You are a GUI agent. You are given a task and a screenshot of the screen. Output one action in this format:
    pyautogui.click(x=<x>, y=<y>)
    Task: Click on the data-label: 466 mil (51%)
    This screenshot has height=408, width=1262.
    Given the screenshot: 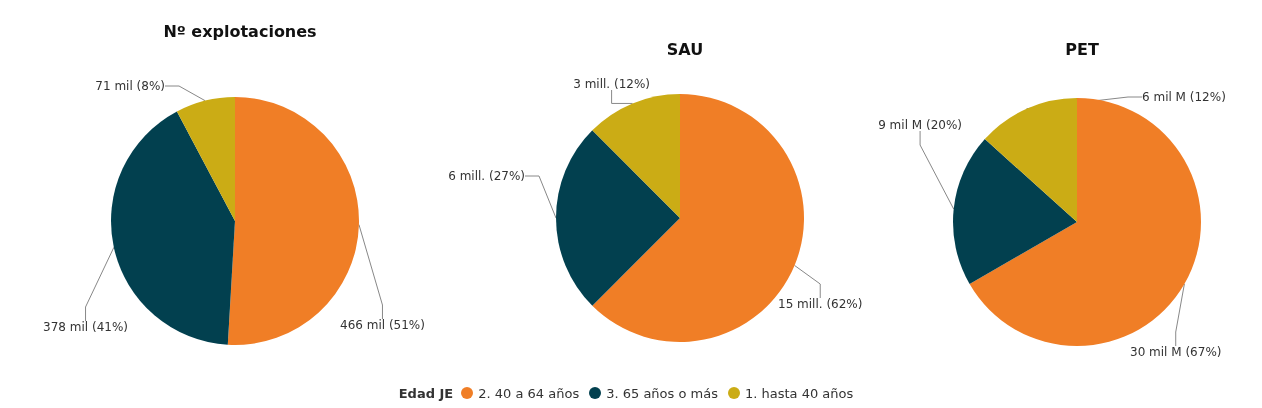 What is the action you would take?
    pyautogui.click(x=382, y=325)
    